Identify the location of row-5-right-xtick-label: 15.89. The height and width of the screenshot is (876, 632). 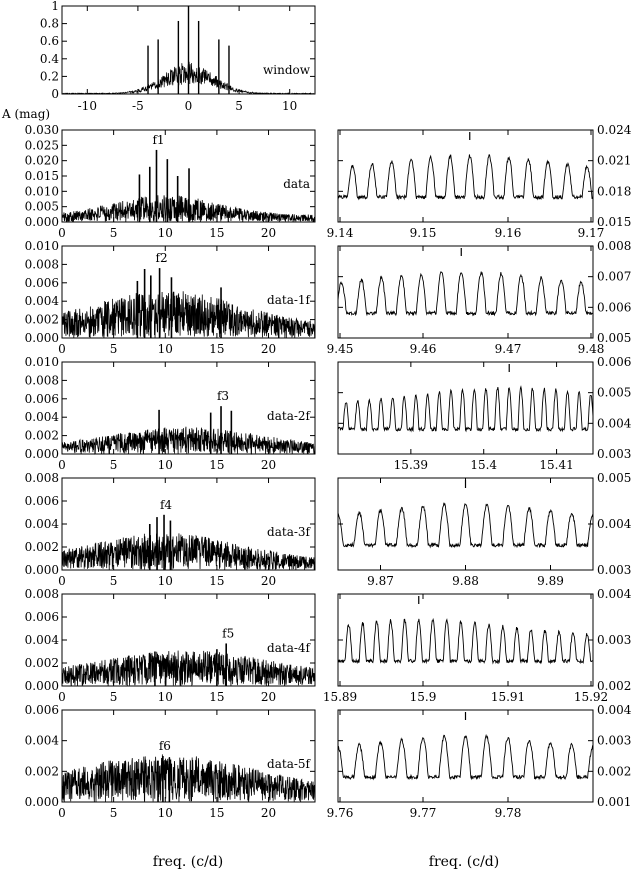
(340, 697).